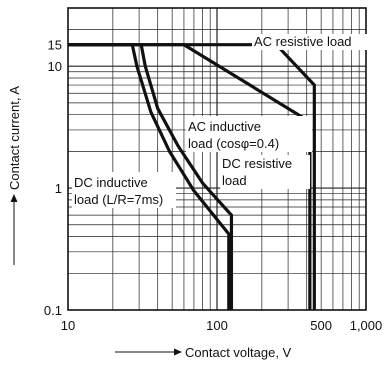 The image size is (389, 368). I want to click on y-tick-labels: 0.1 1 10 15, so click(53, 178).